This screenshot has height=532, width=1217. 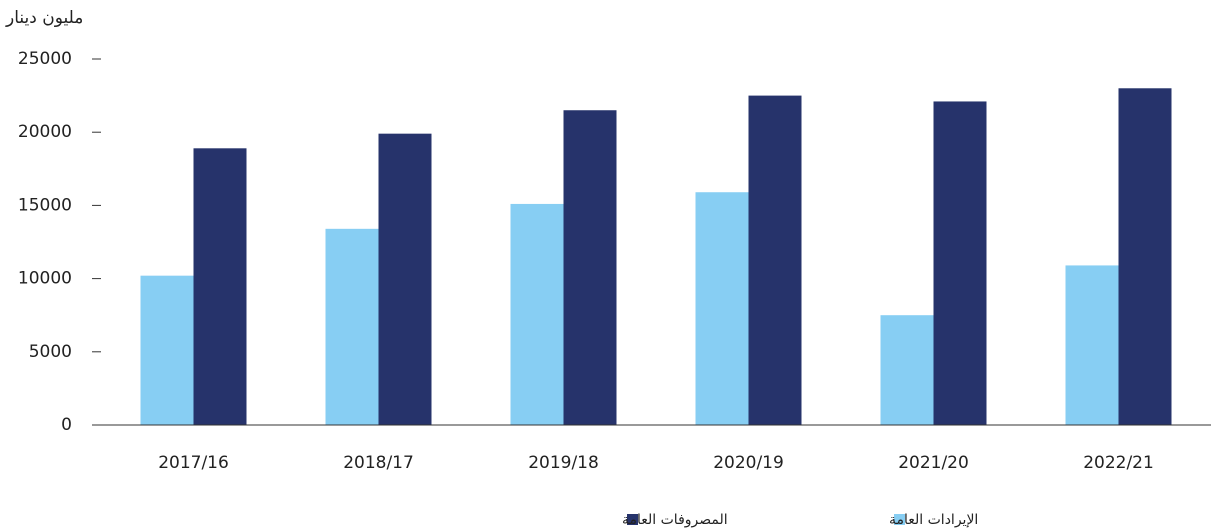 What do you see at coordinates (748, 463) in the screenshot?
I see `x-tick-label: 2020/19` at bounding box center [748, 463].